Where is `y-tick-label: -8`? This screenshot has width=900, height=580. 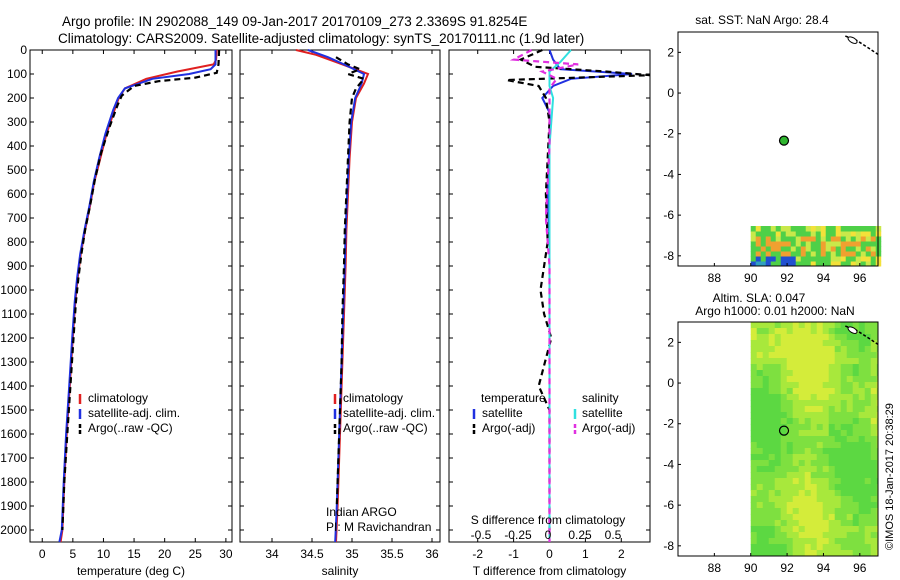
y-tick-label: -8 is located at coordinates (668, 256).